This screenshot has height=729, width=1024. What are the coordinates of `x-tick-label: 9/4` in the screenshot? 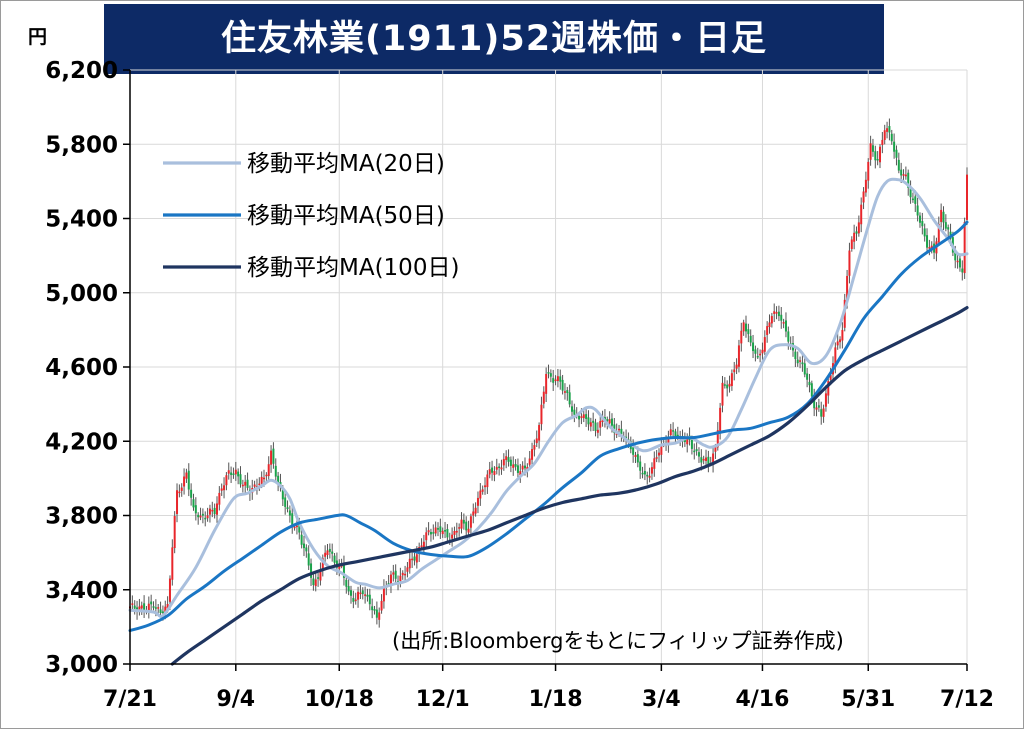 It's located at (235, 699).